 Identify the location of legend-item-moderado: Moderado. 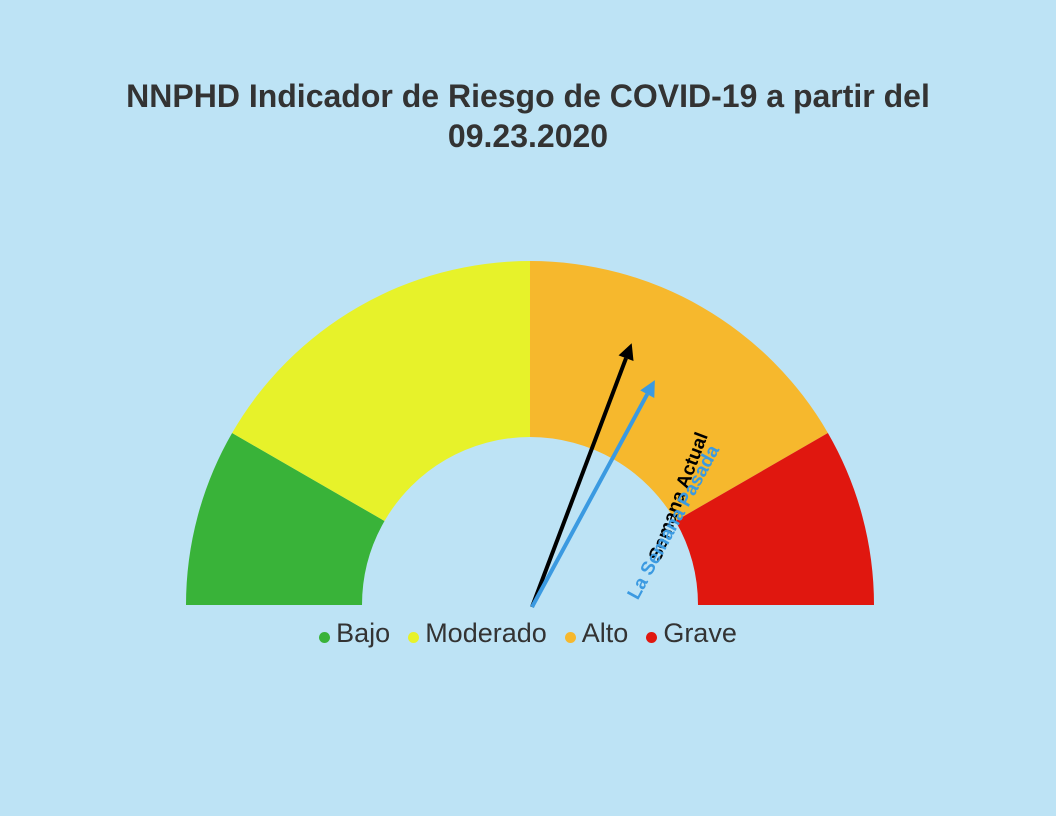
(477, 633).